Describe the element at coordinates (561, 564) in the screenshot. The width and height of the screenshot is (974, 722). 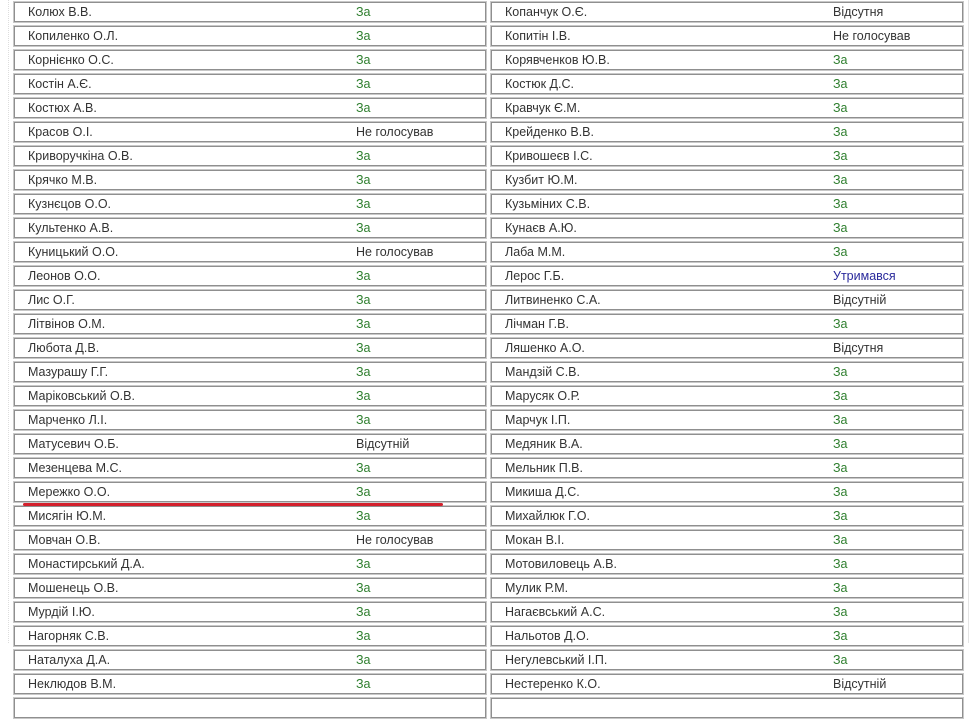
I see `deputy-name: Мотовиловець А.В.` at that location.